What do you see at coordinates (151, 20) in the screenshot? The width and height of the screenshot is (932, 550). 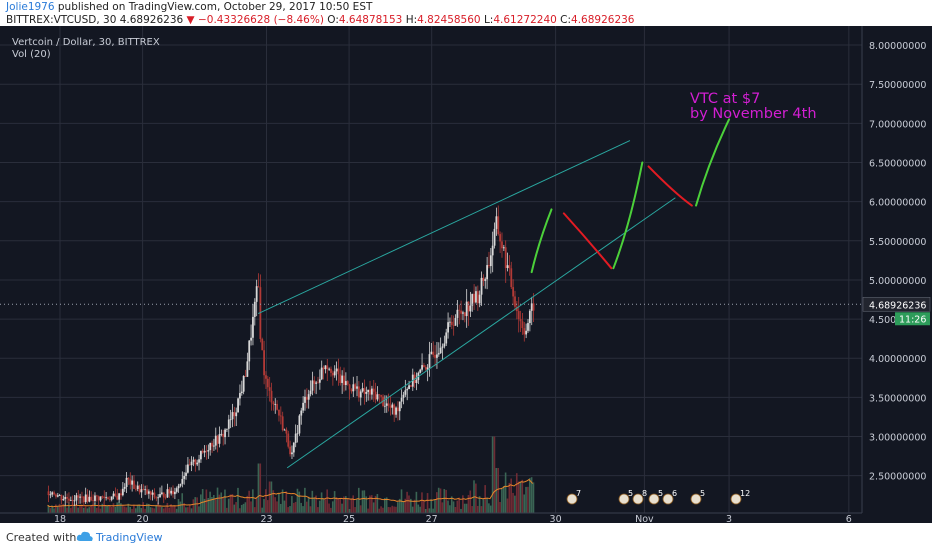 I see `last-price: 4.68926236` at bounding box center [151, 20].